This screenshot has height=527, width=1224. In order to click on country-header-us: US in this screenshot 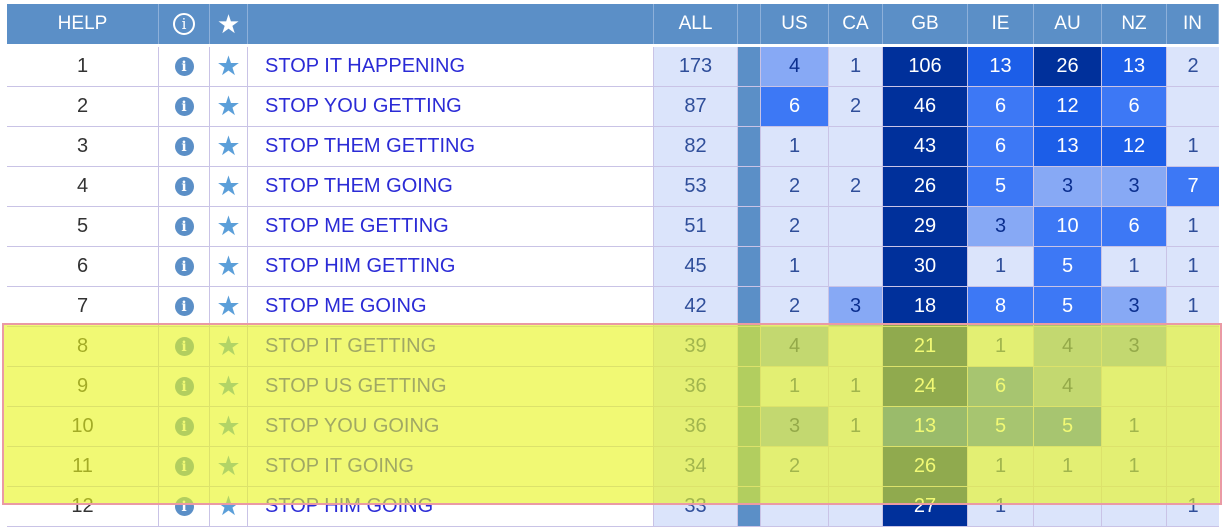, I will do `click(795, 24)`.